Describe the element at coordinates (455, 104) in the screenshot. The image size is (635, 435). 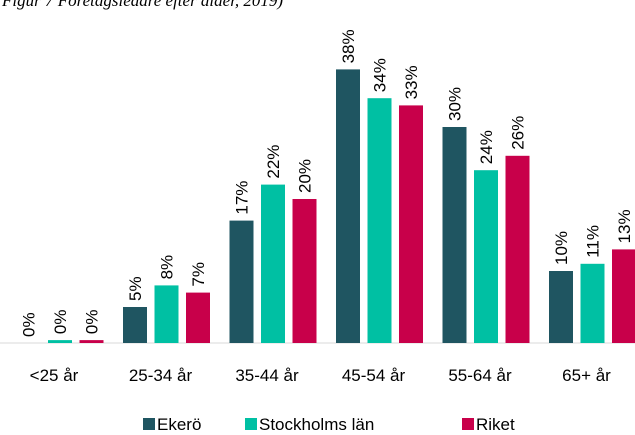
I see `value-label: 30%` at that location.